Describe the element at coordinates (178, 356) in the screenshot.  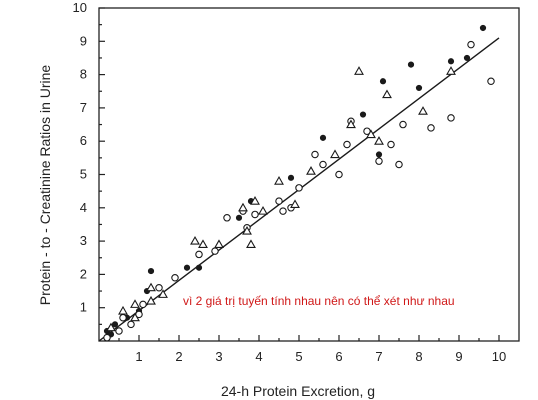
I see `x-tick-label: 2` at that location.